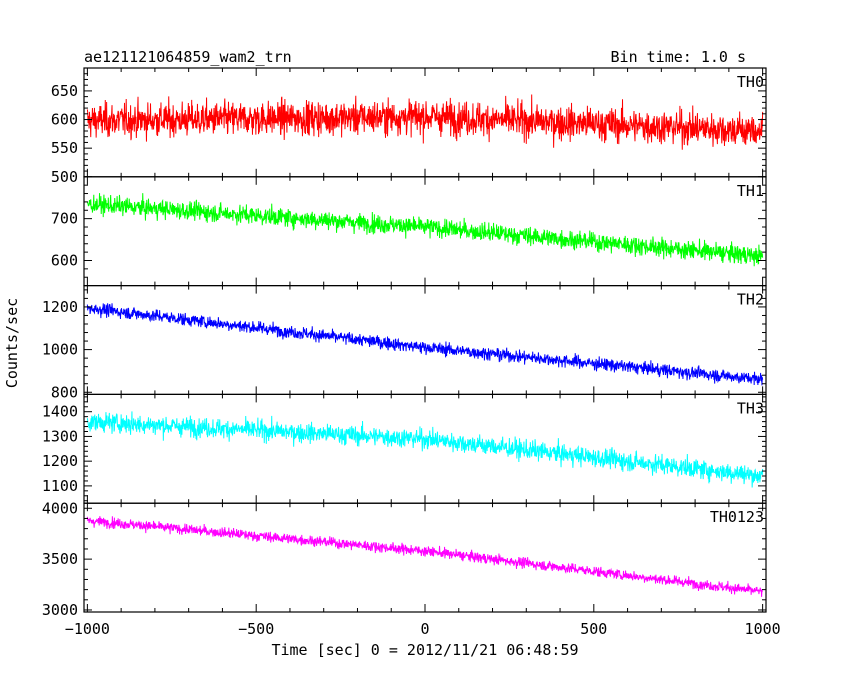  What do you see at coordinates (750, 408) in the screenshot?
I see `panel-label: TH3` at bounding box center [750, 408].